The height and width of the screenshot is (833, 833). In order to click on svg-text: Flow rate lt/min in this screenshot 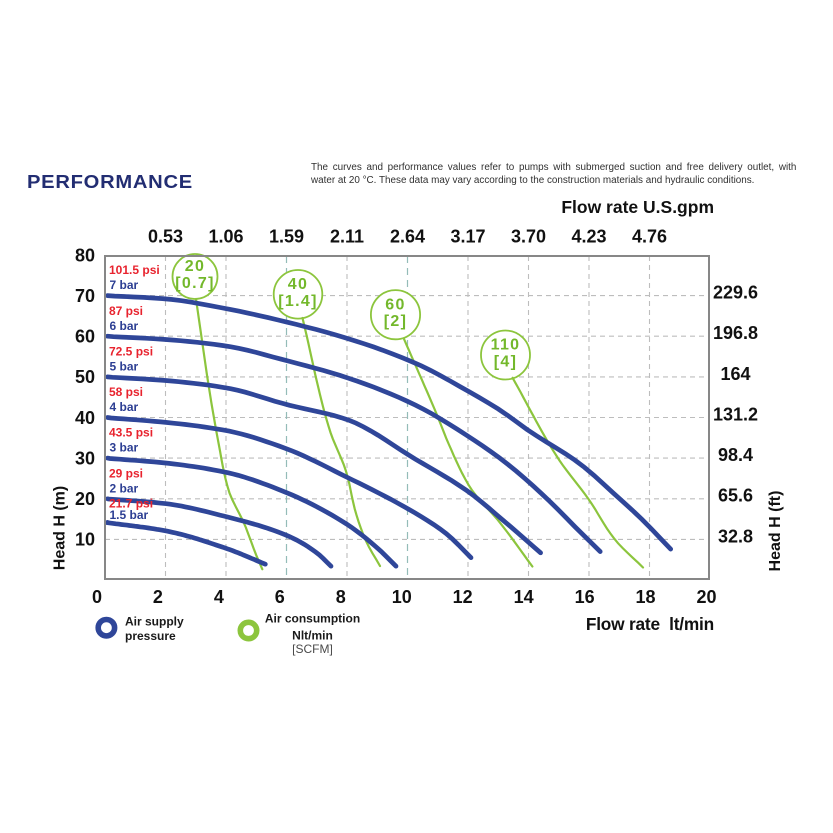, I will do `click(650, 624)`.